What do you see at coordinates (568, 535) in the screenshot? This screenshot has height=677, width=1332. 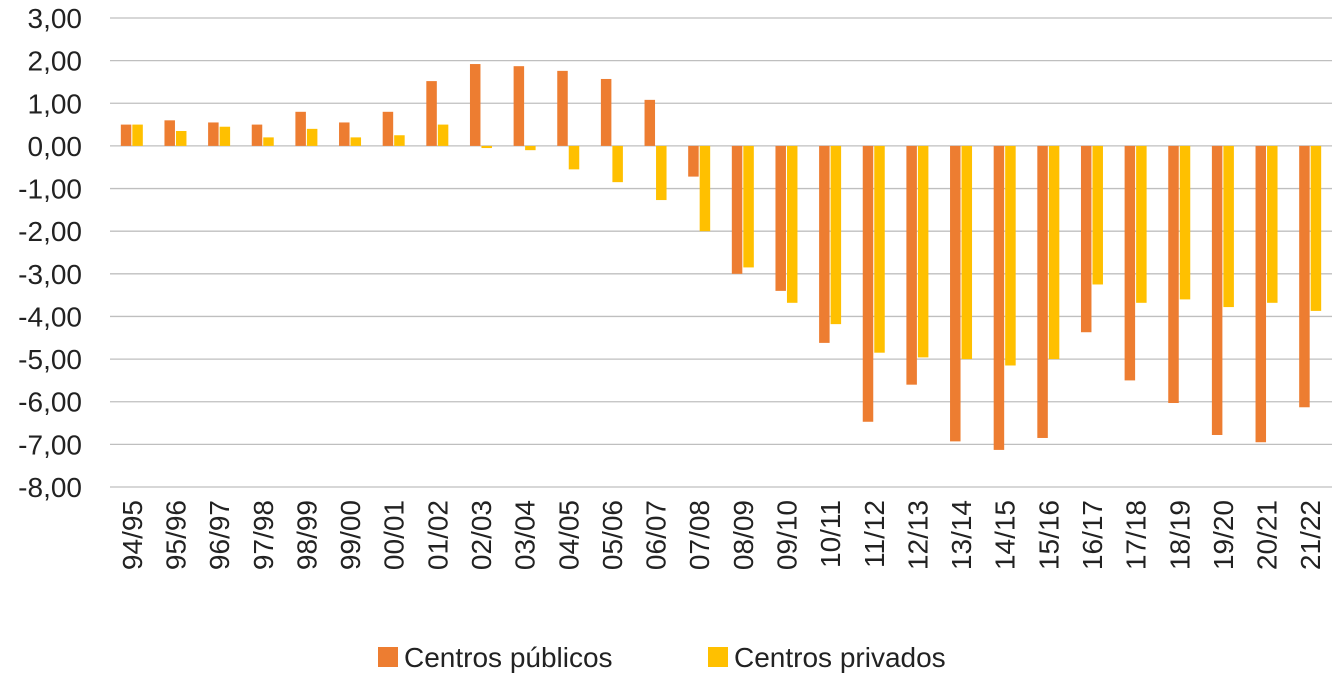 I see `x-tick-label: 04/05` at bounding box center [568, 535].